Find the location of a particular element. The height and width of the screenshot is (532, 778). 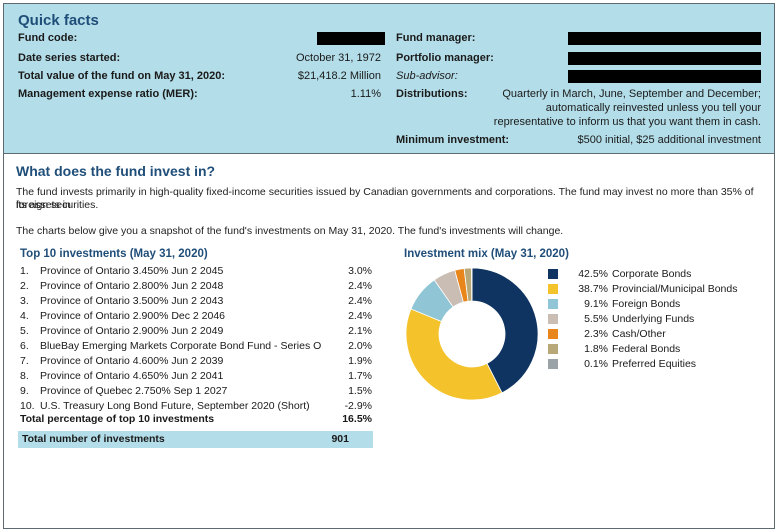

donut-slice-provincial-municipal-bonds is located at coordinates (454, 354).